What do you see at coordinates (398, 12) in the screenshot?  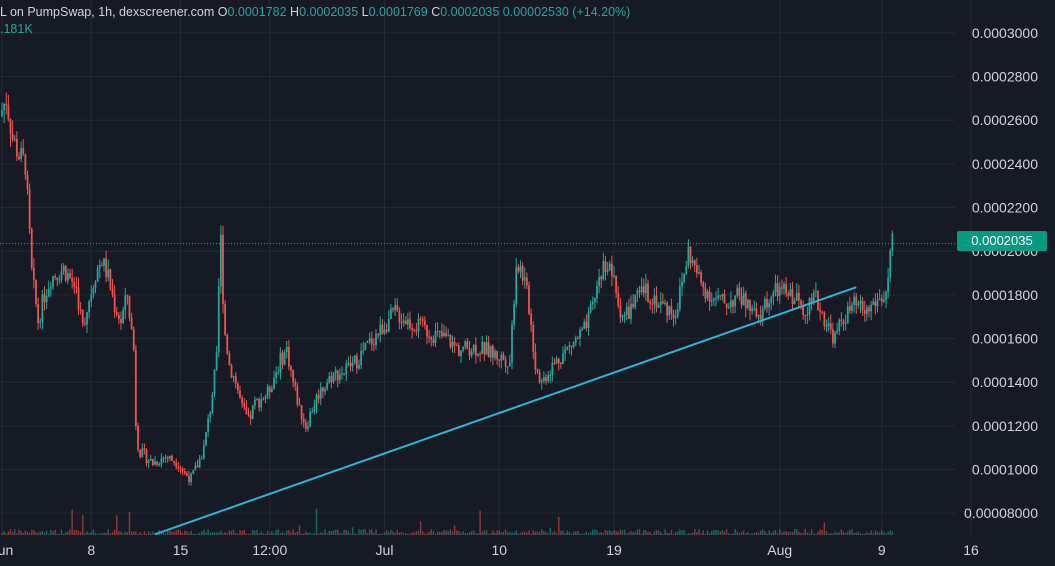 I see `low-value: 0.0001769` at bounding box center [398, 12].